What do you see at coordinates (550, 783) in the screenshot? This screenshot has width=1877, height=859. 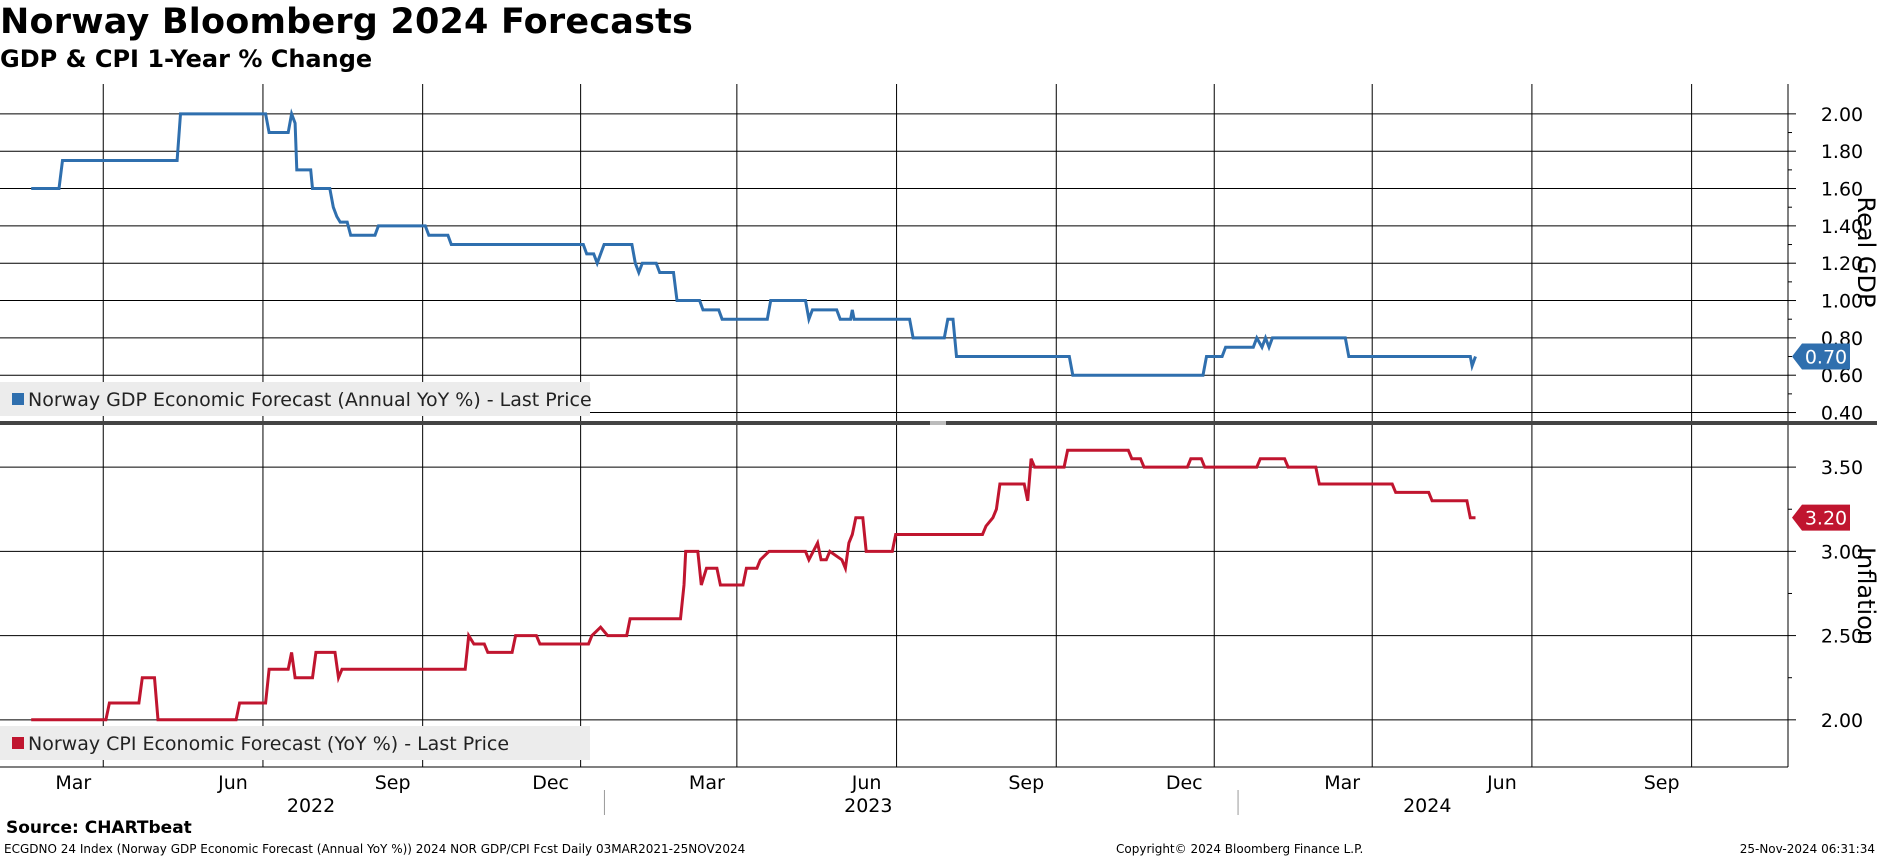 I see `x-month-label-3: Dec` at bounding box center [550, 783].